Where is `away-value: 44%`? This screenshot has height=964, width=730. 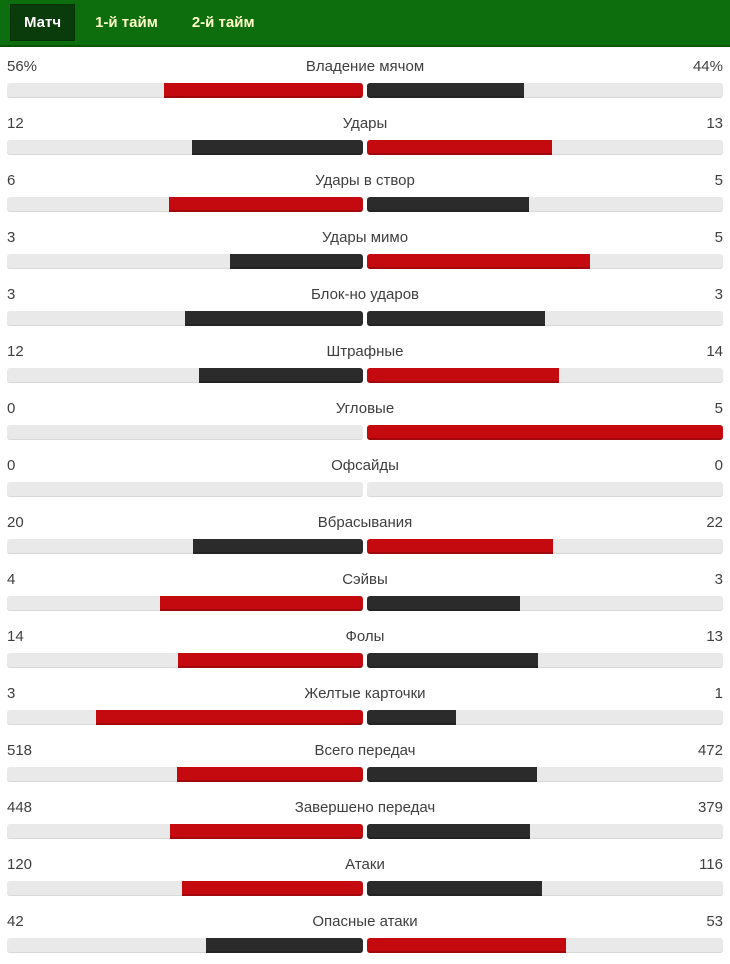 away-value: 44% is located at coordinates (707, 66).